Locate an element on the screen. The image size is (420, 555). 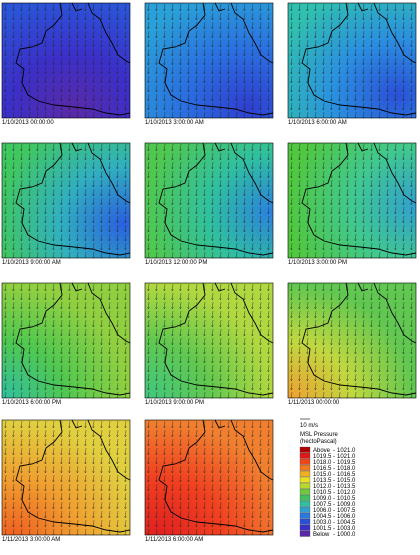
legend-to: 1007.5 is located at coordinates (346, 511).